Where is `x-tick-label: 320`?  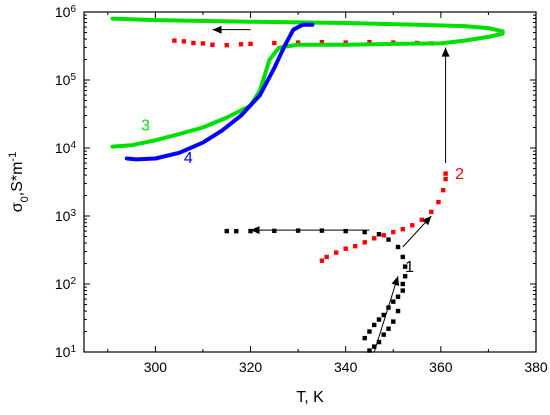 x-tick-label: 320 is located at coordinates (251, 367).